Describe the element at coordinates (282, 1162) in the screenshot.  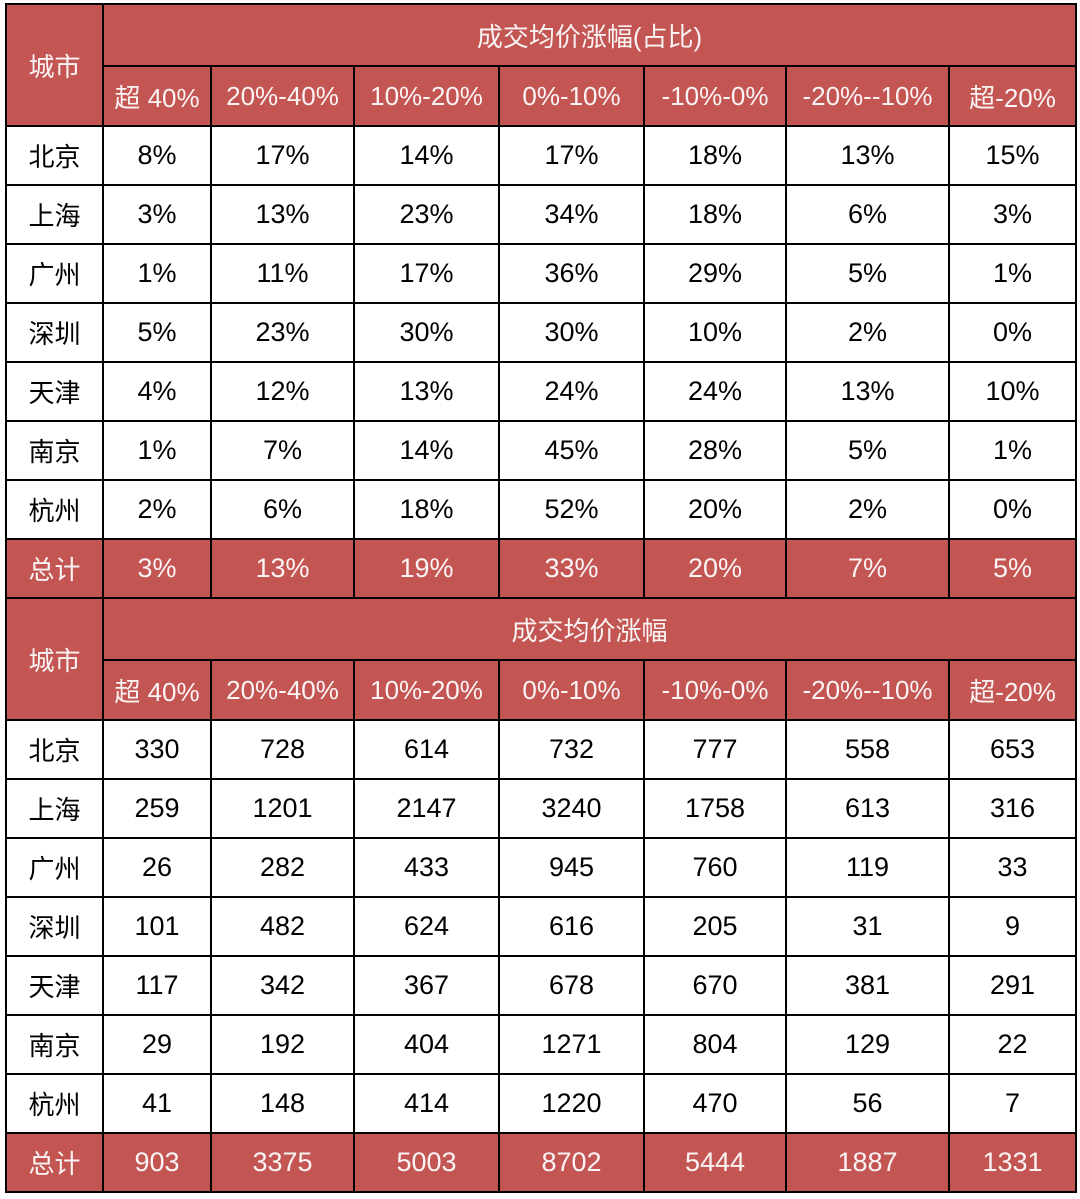
I see `total-data-cell: 3375` at that location.